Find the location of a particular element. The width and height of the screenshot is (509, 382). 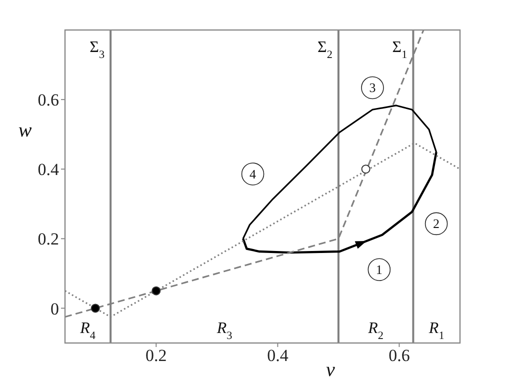

ref-line-label: Σ$_{1}$ is located at coordinates (400, 50).